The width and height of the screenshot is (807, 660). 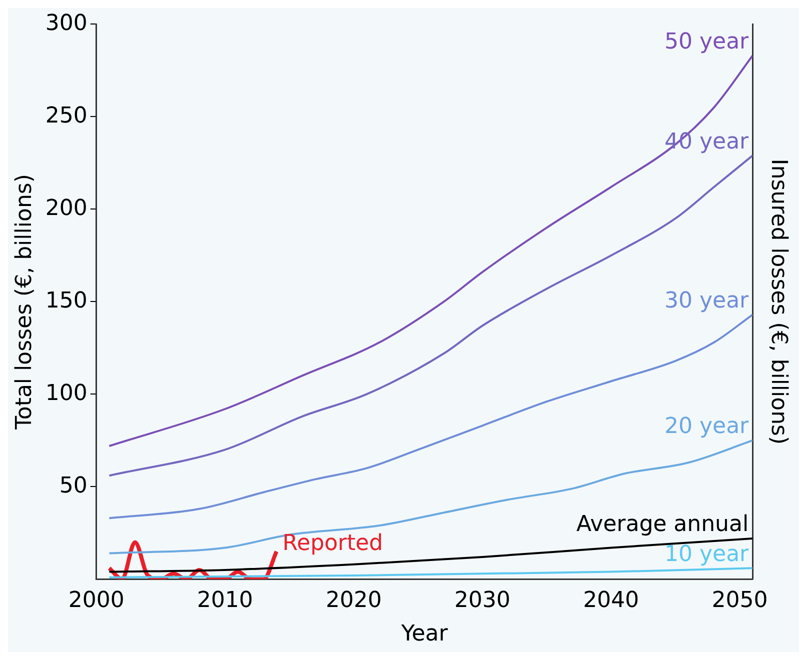 What do you see at coordinates (24, 302) in the screenshot?
I see `y-axis-title: Total losses (€, billions)` at bounding box center [24, 302].